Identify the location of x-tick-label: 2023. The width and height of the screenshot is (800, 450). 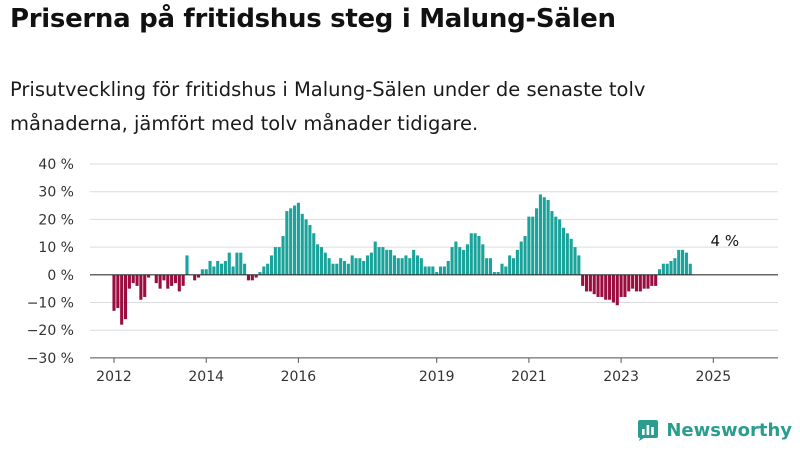
(621, 377).